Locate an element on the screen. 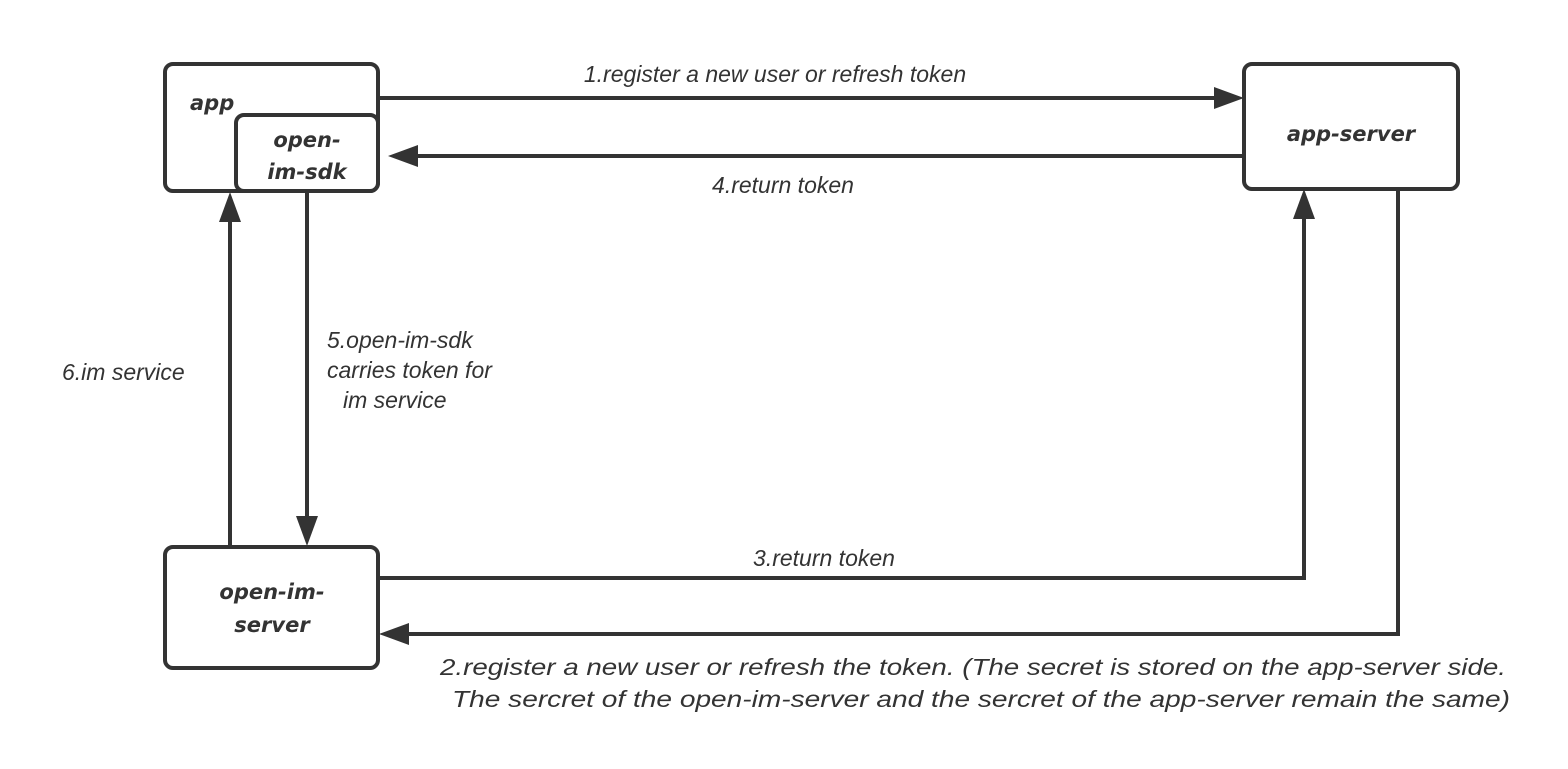 The width and height of the screenshot is (1568, 769). svg-text: open-im- is located at coordinates (271, 592).